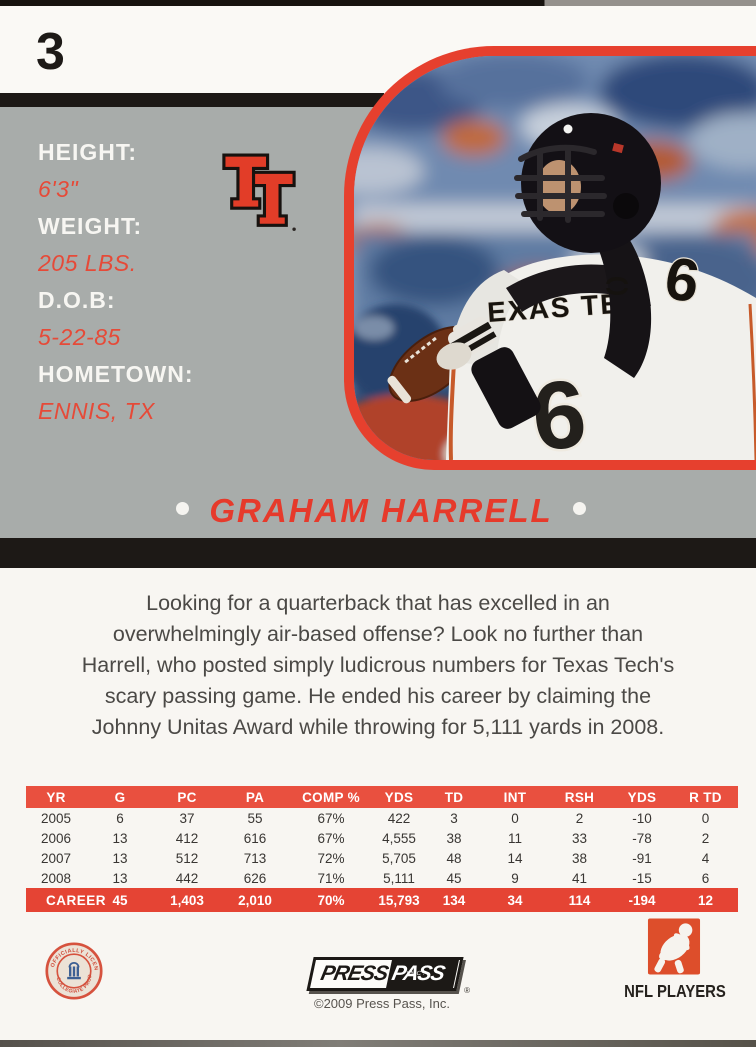 The height and width of the screenshot is (1047, 756). What do you see at coordinates (56, 878) in the screenshot?
I see `stats-cell: 2008` at bounding box center [56, 878].